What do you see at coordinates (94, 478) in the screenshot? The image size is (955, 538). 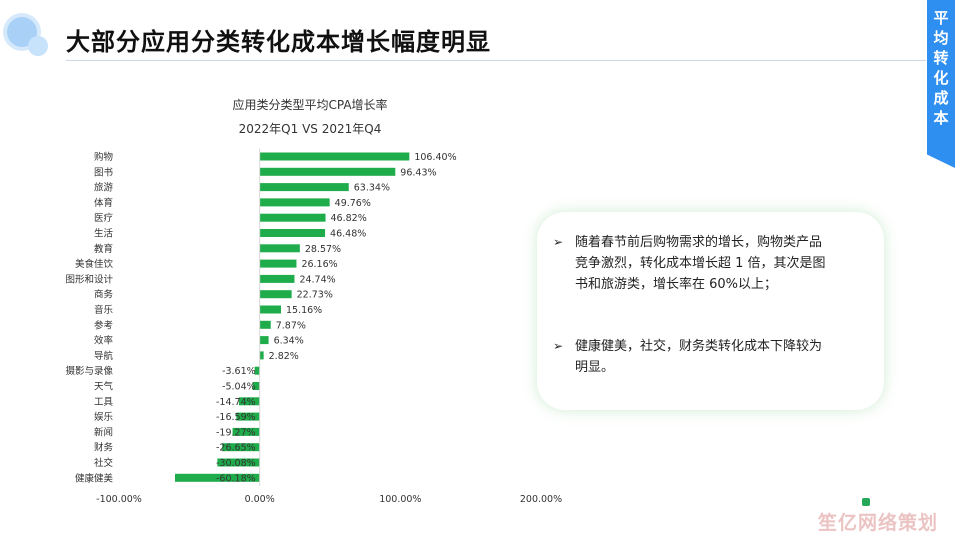 I see `category-label: 健康健美` at bounding box center [94, 478].